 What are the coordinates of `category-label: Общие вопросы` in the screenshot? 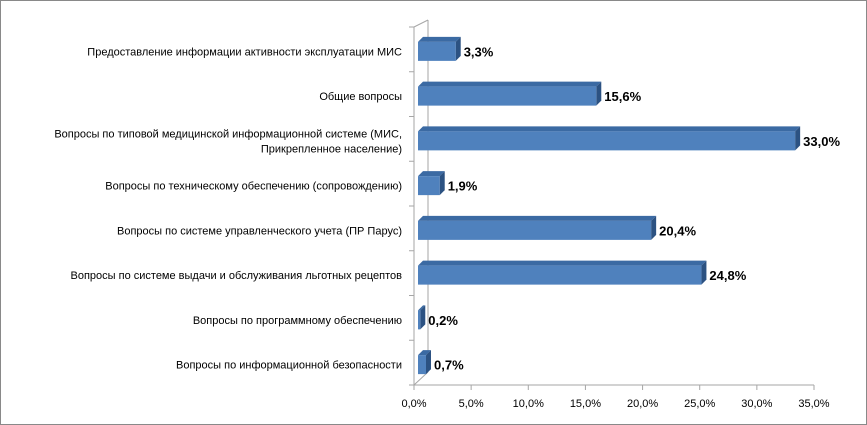 It's located at (360, 97).